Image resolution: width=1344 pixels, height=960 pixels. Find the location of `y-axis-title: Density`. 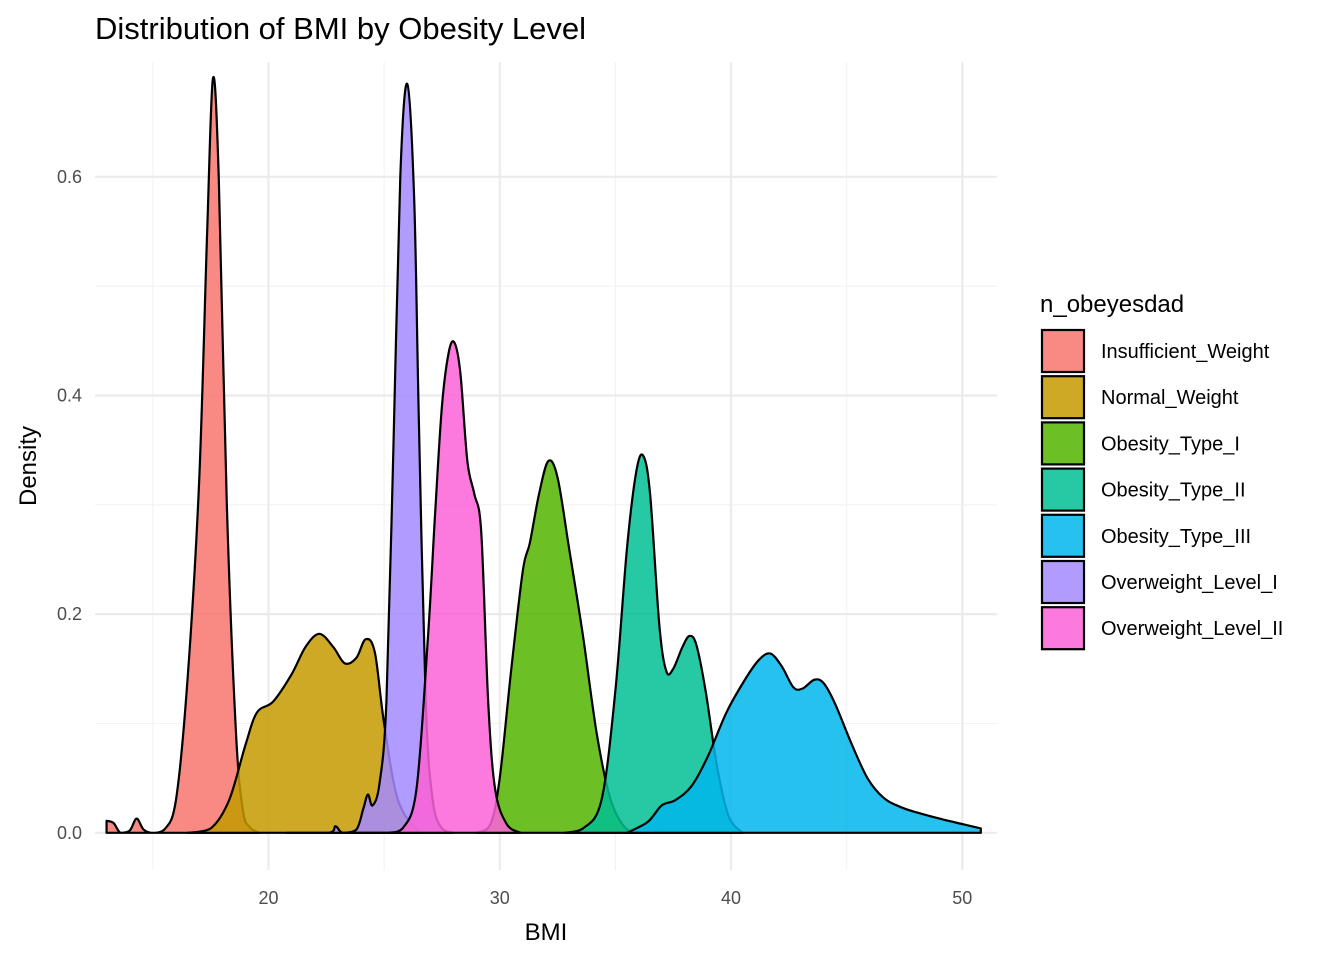

y-axis-title: Density is located at coordinates (28, 466).